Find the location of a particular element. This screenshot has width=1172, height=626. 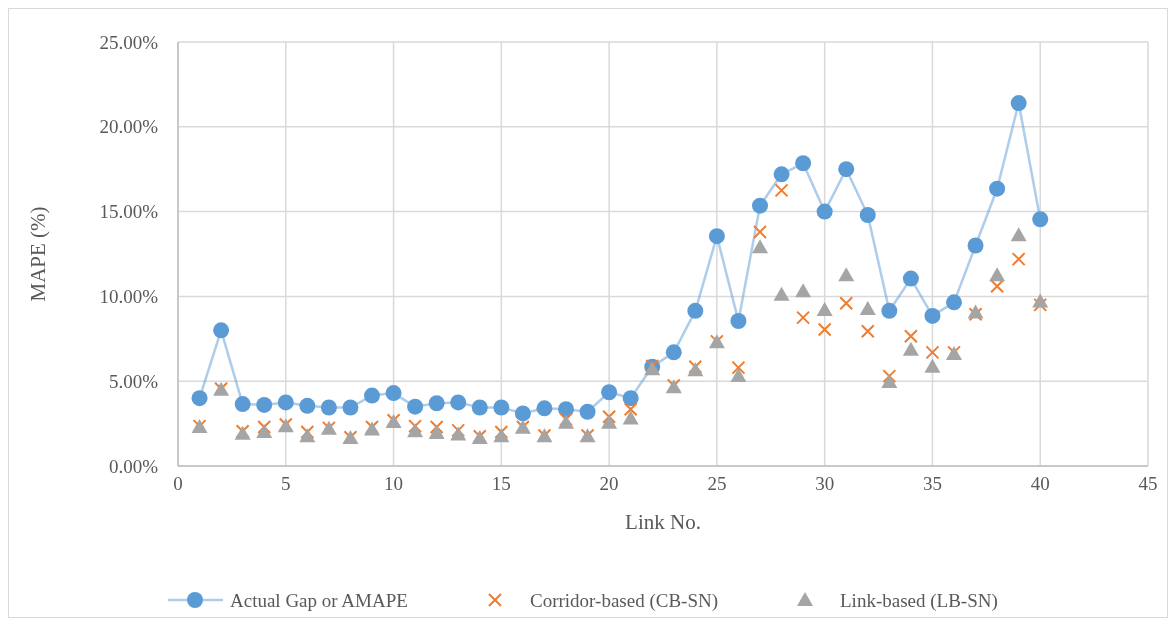

x-tick-label: 20 is located at coordinates (609, 483).